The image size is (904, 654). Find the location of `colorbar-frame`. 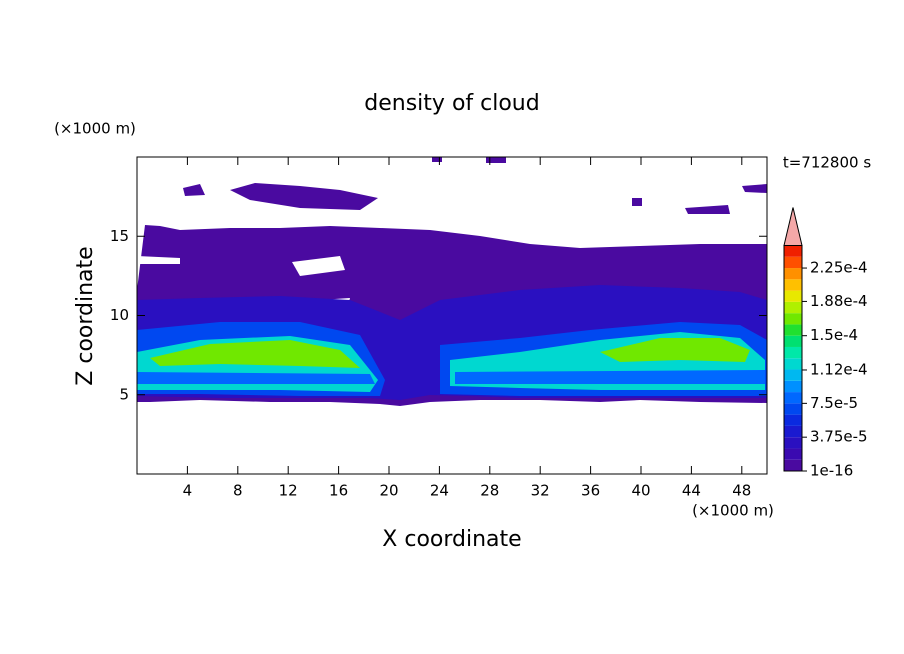

colorbar-frame is located at coordinates (793, 358).